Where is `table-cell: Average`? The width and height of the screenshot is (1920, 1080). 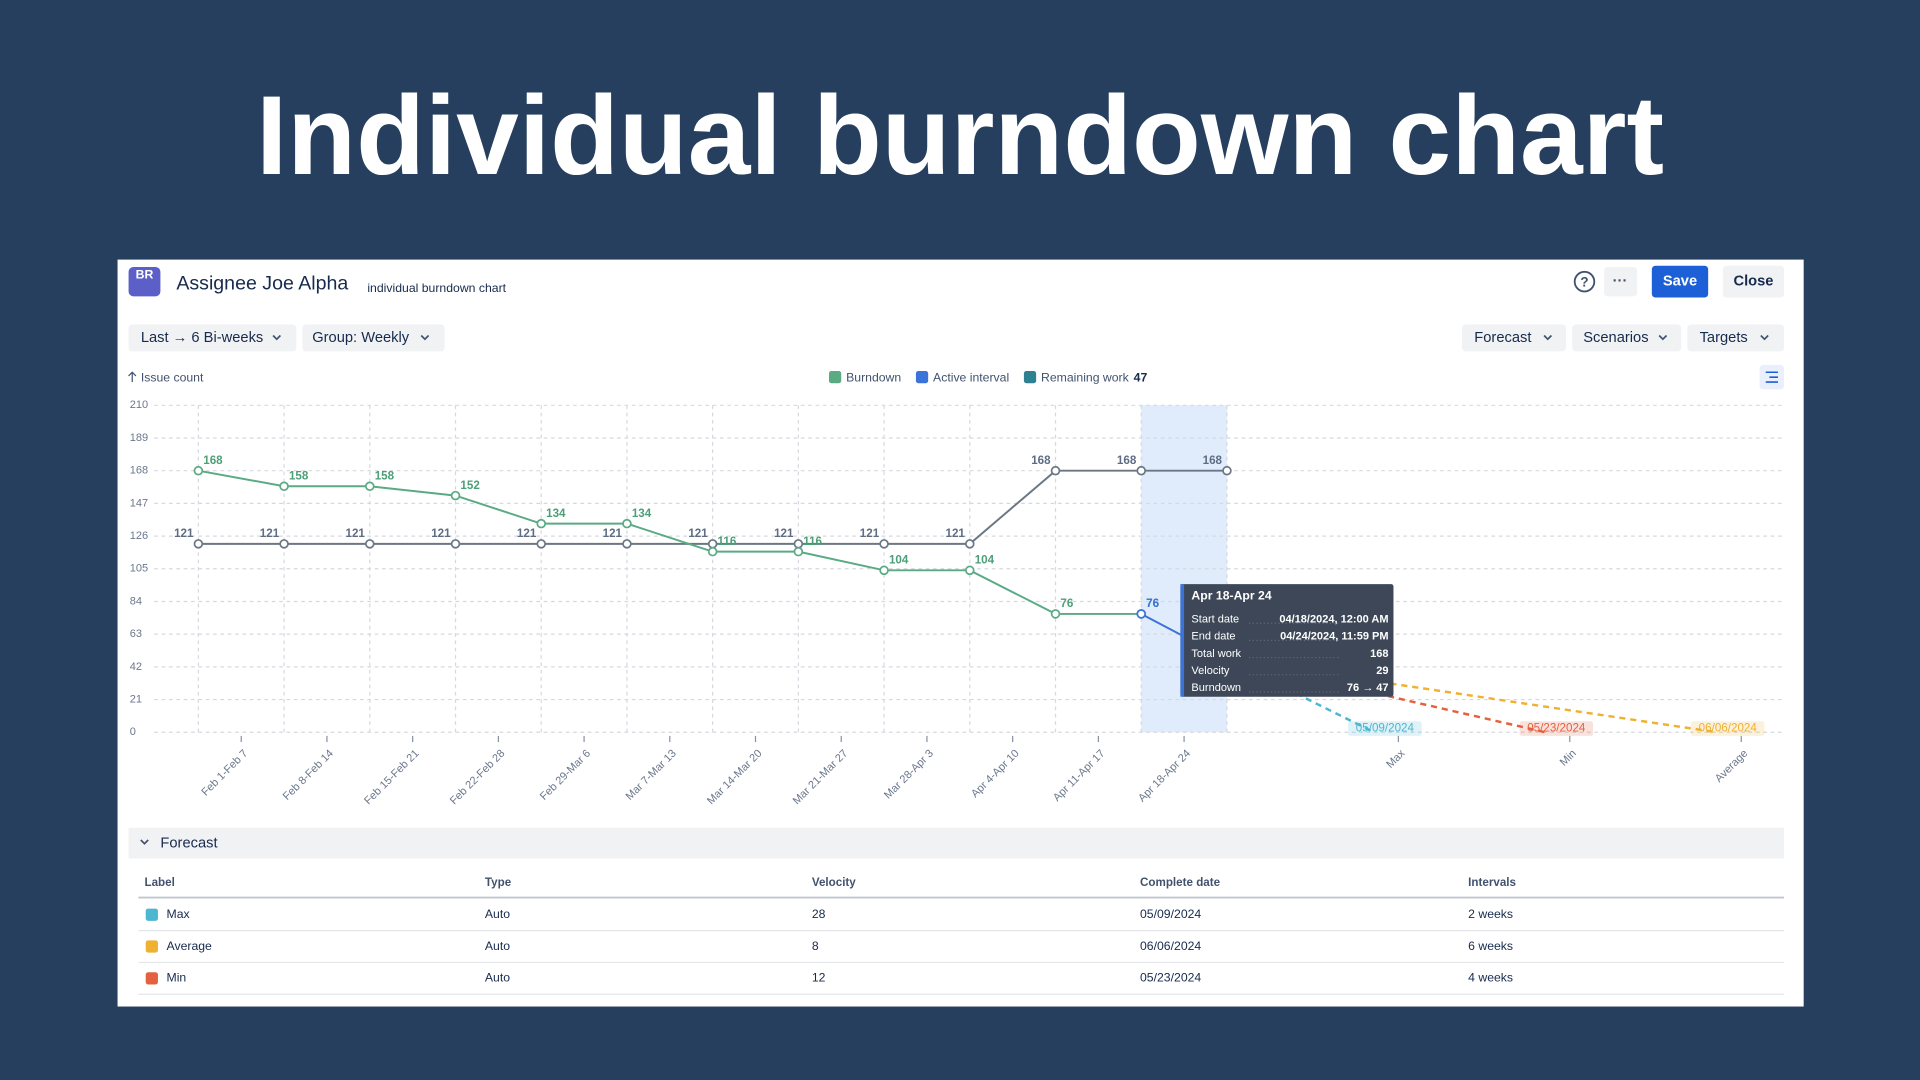 table-cell: Average is located at coordinates (190, 946).